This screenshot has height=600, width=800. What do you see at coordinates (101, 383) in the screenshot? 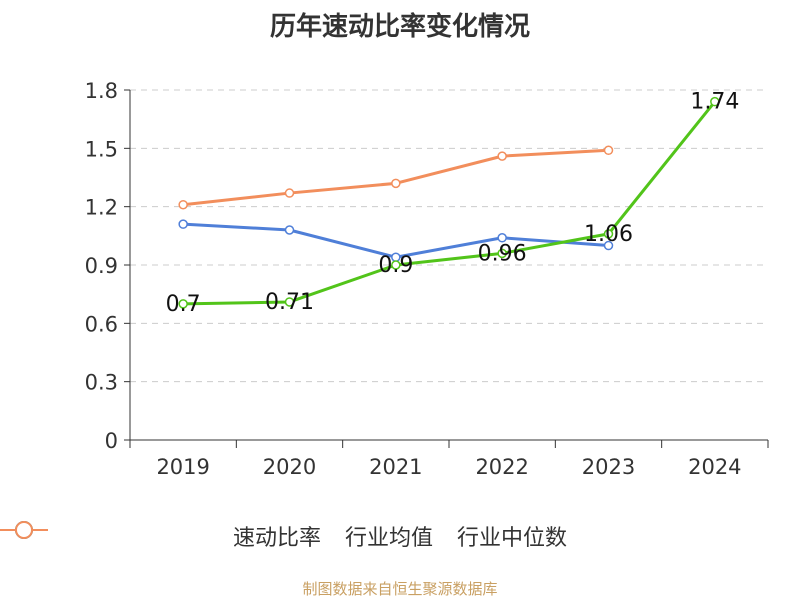
I see `y-tick-label: 0.3` at bounding box center [101, 383].